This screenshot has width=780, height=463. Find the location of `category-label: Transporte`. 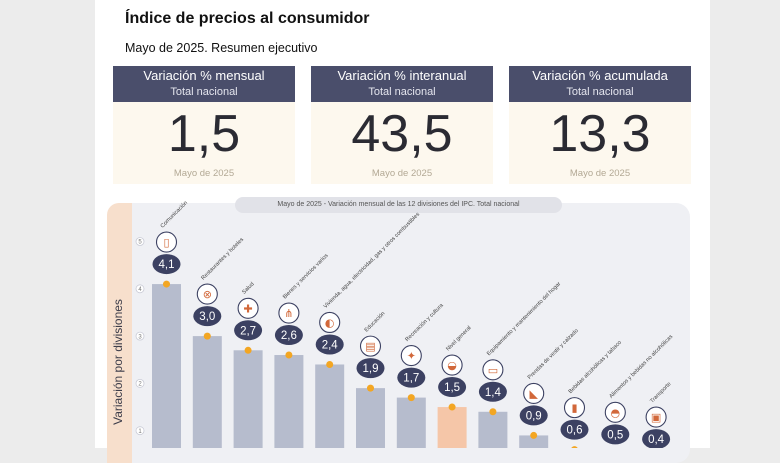

category-label: Transporte is located at coordinates (660, 392).